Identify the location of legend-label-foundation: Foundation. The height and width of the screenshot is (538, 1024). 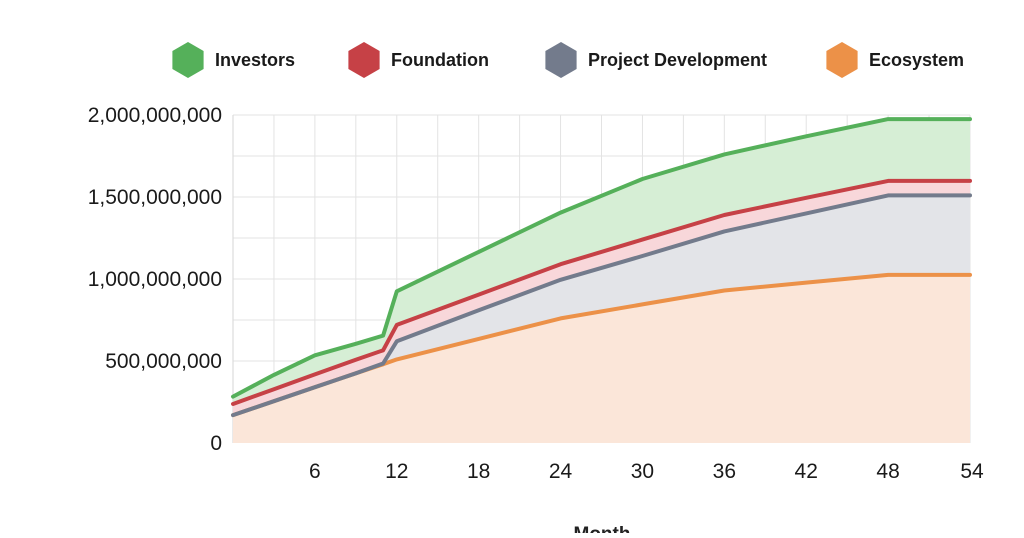
(440, 60).